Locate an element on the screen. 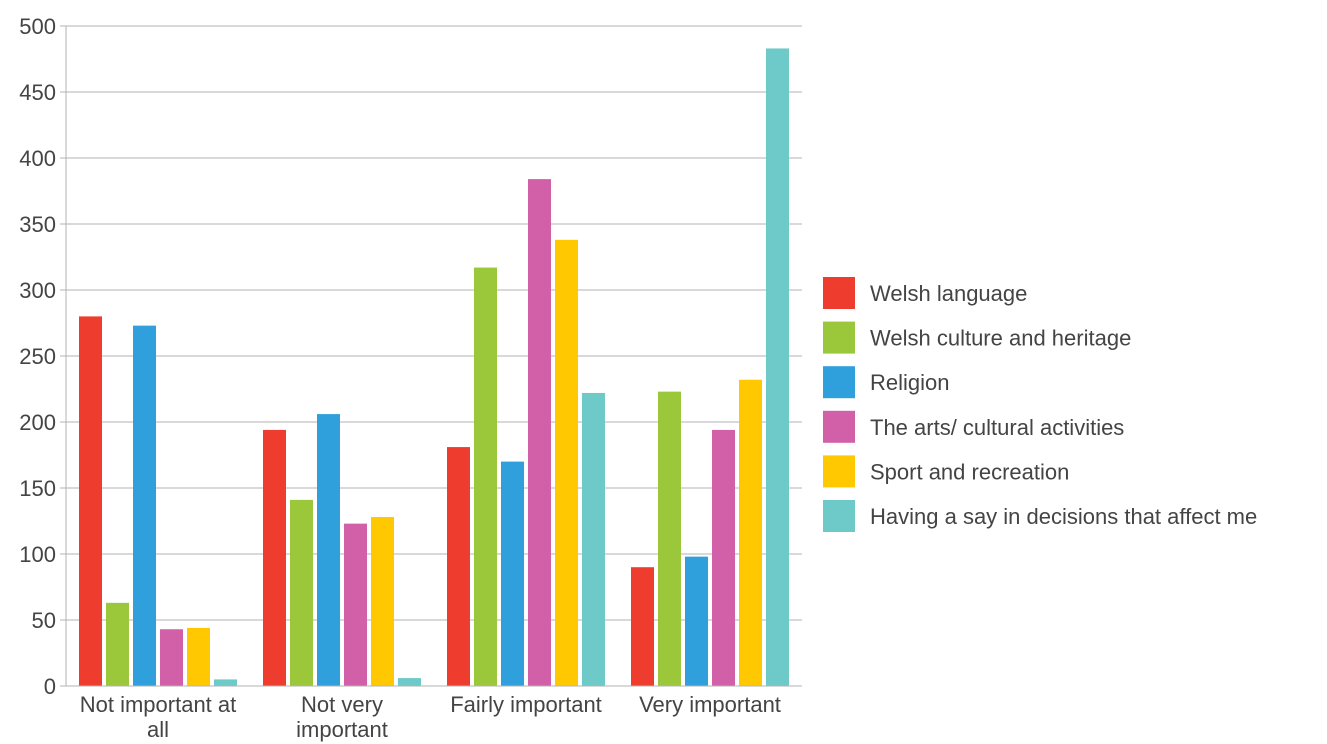  y-tick-label: 50 is located at coordinates (44, 620).